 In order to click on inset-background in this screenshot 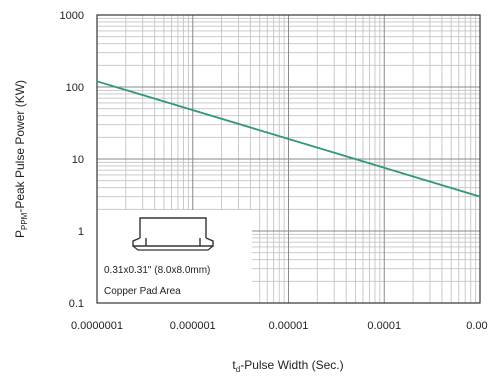, I will do `click(174, 256)`.